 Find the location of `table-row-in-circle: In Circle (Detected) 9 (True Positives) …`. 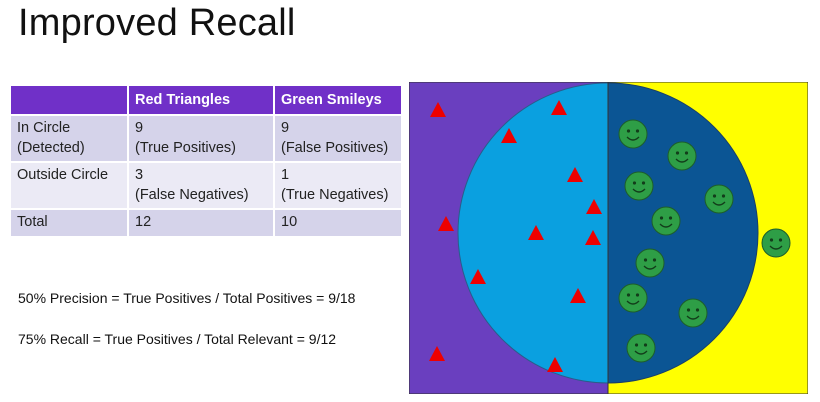

table-row-in-circle: In Circle (Detected) 9 (True Positives) … is located at coordinates (206, 138).